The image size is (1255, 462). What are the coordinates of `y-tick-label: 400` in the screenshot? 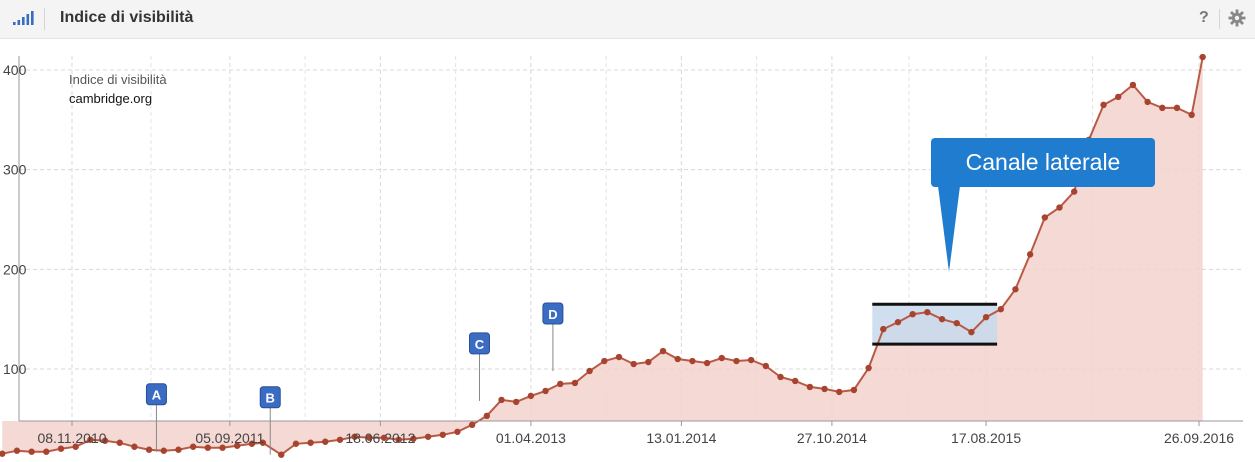 It's located at (15, 70).